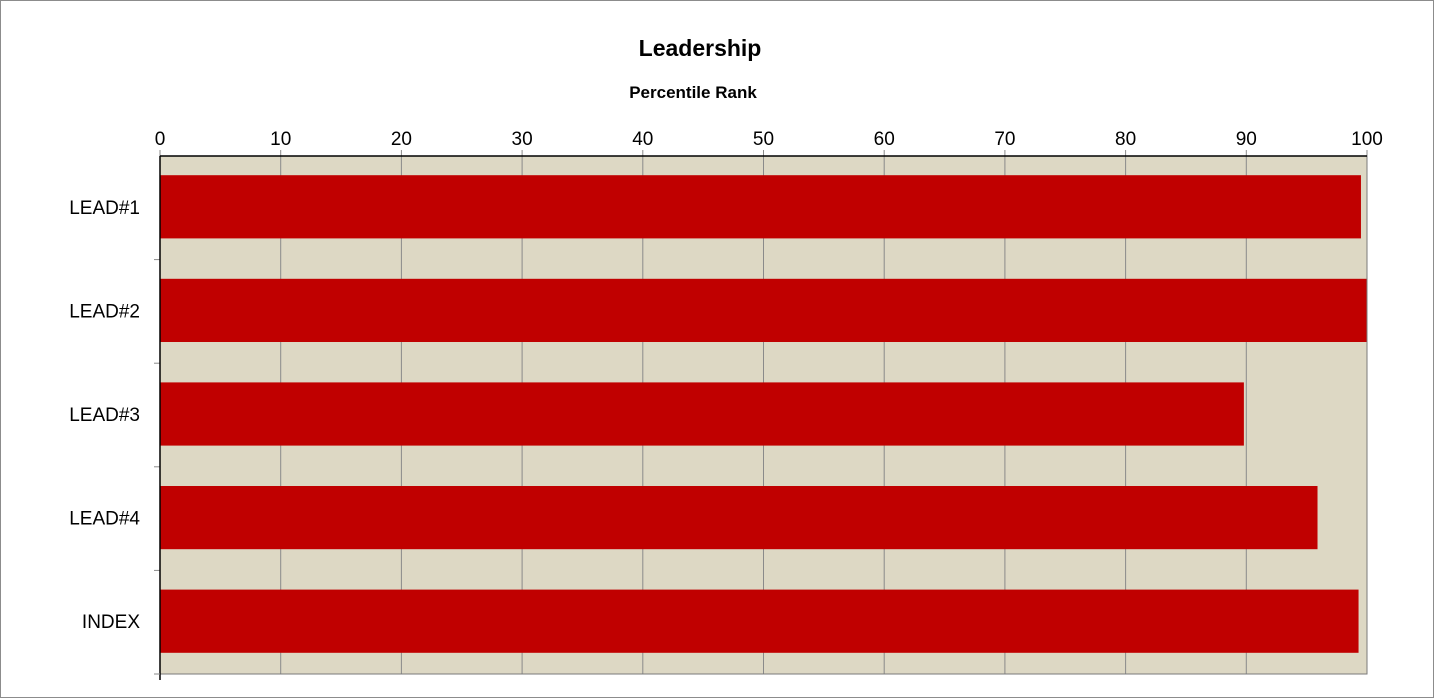 This screenshot has height=698, width=1434. I want to click on x-tick-label: 70, so click(1004, 139).